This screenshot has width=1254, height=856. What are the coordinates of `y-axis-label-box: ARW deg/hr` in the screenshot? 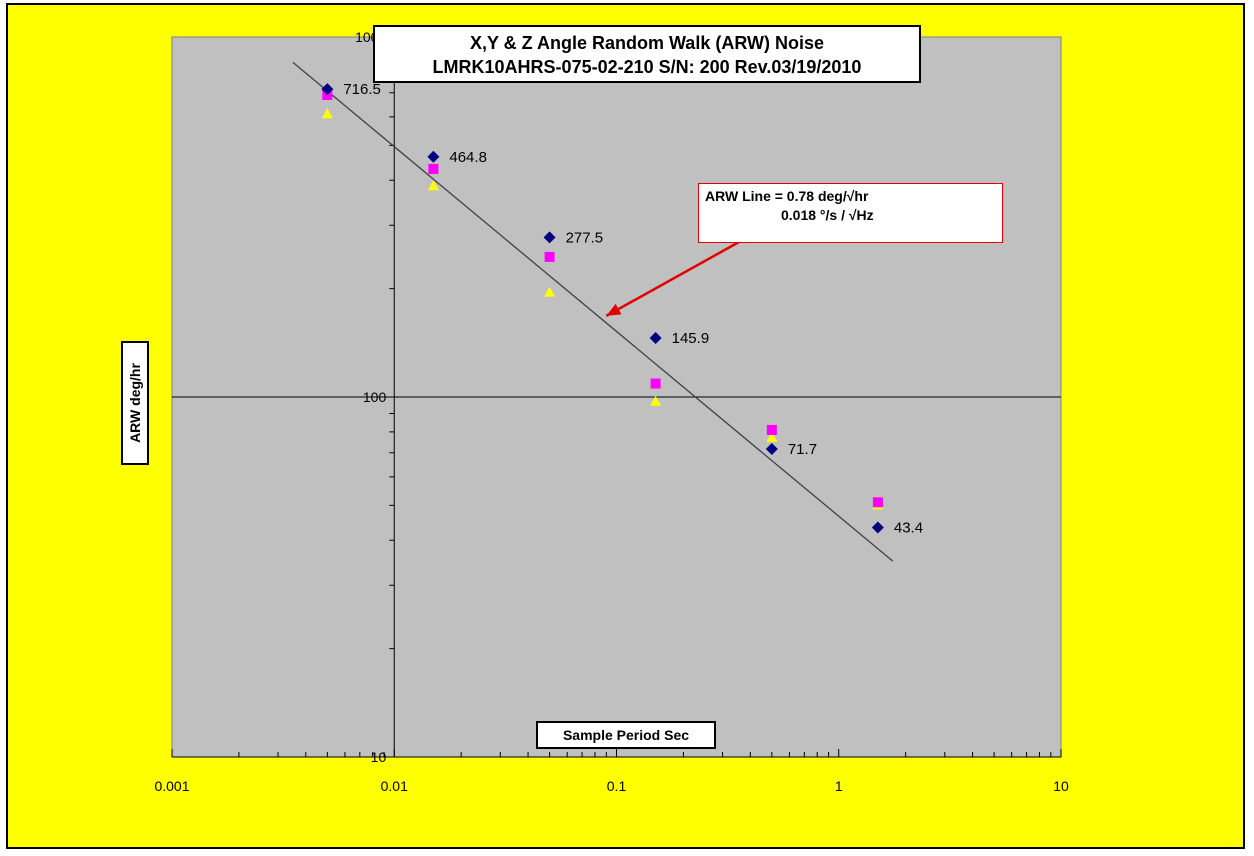 It's located at (135, 403).